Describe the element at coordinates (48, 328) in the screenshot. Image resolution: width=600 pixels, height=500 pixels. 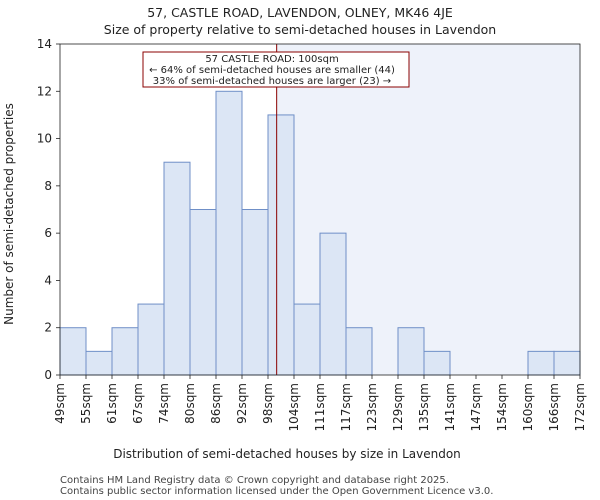
I see `y-tick-label: 2` at that location.